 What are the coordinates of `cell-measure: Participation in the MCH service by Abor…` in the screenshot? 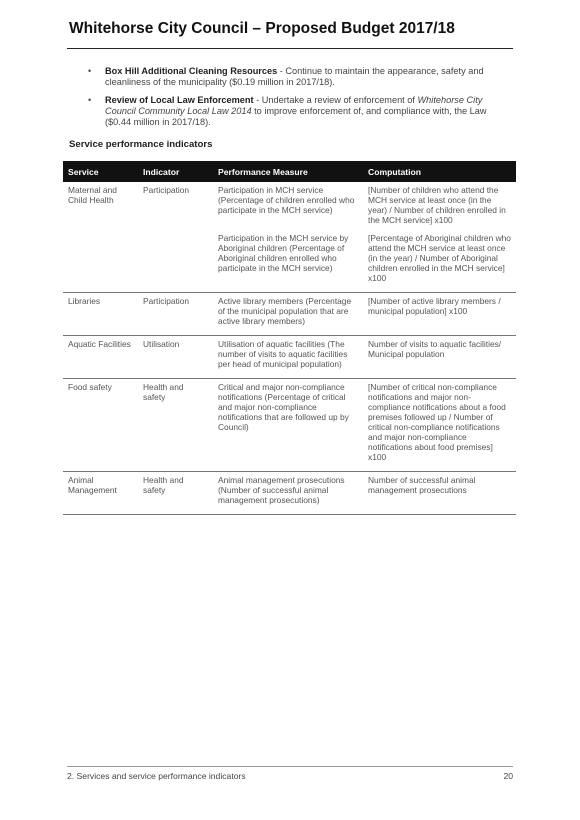 It's located at (288, 261).